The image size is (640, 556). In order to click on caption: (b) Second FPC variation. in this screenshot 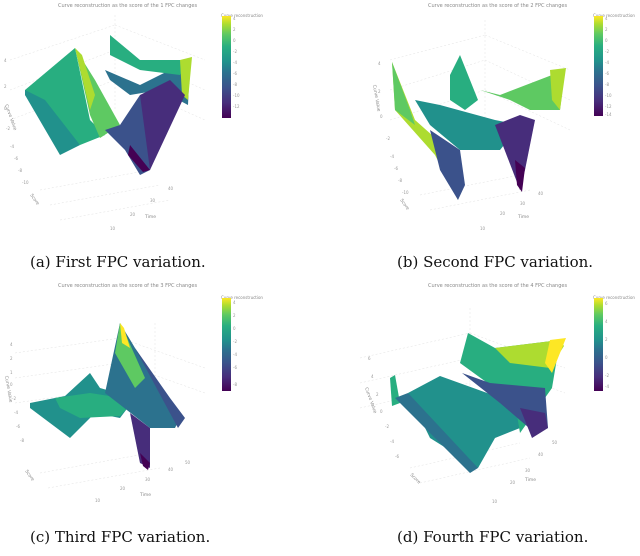, I will do `click(495, 262)`.